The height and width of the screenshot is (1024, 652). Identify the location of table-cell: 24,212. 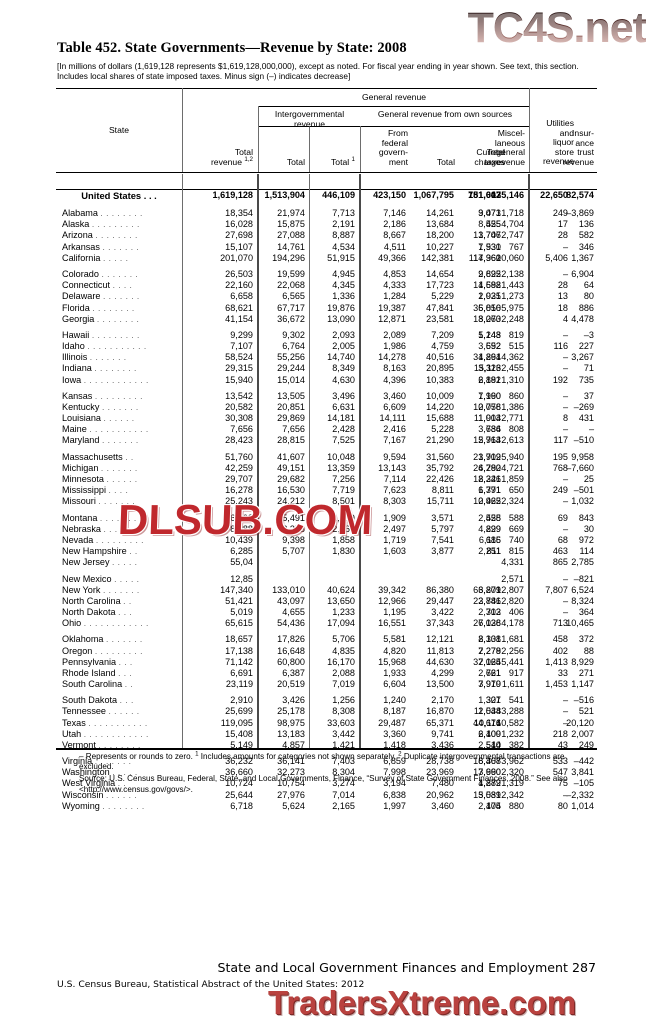
(291, 501).